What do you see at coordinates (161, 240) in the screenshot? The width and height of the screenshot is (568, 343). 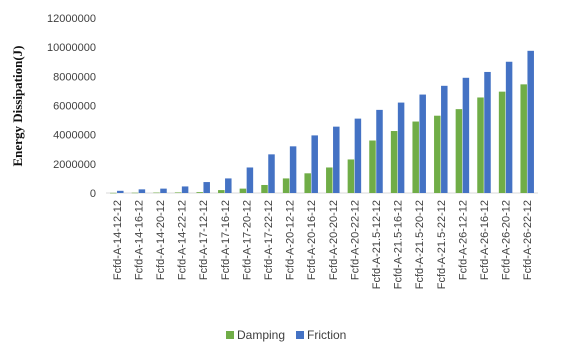 I see `x-tick-label: Fcfd-A-14-20-12` at bounding box center [161, 240].